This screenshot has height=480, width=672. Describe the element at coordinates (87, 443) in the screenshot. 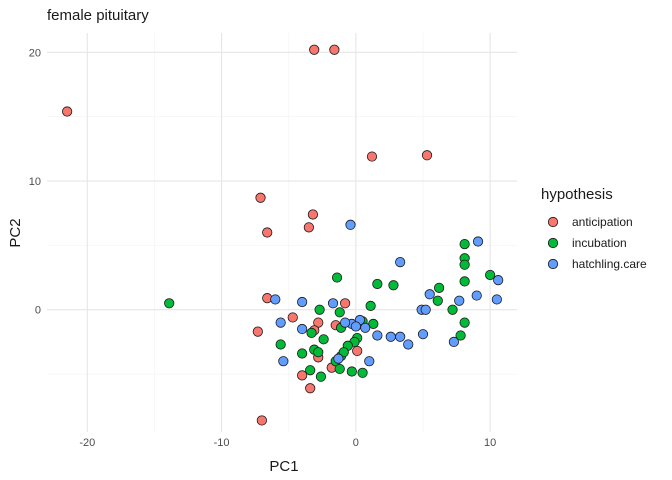

I see `x-tick-label: -20` at that location.